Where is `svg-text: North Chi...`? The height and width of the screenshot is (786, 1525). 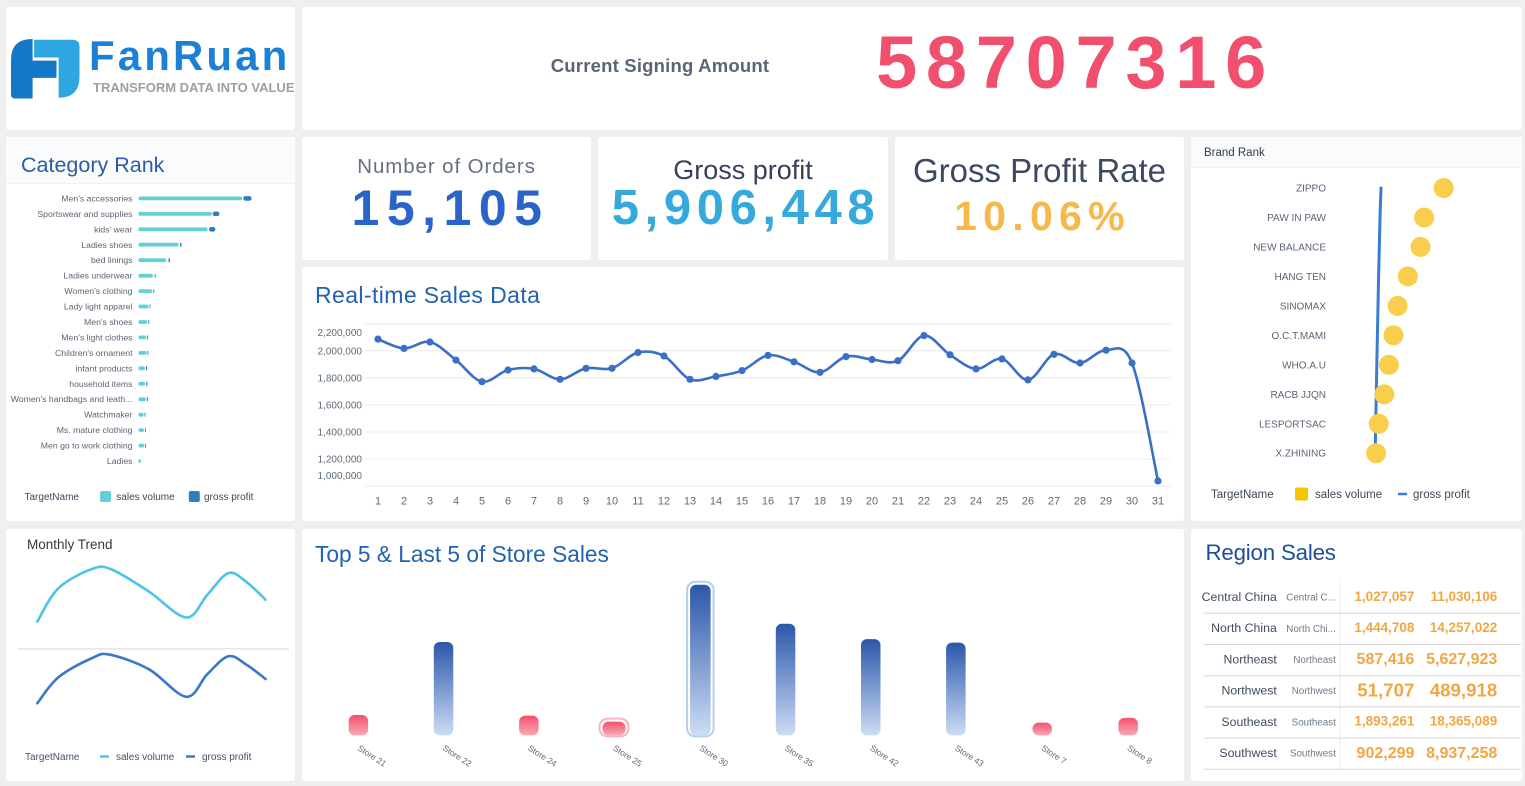
svg-text: North Chi... is located at coordinates (1311, 629).